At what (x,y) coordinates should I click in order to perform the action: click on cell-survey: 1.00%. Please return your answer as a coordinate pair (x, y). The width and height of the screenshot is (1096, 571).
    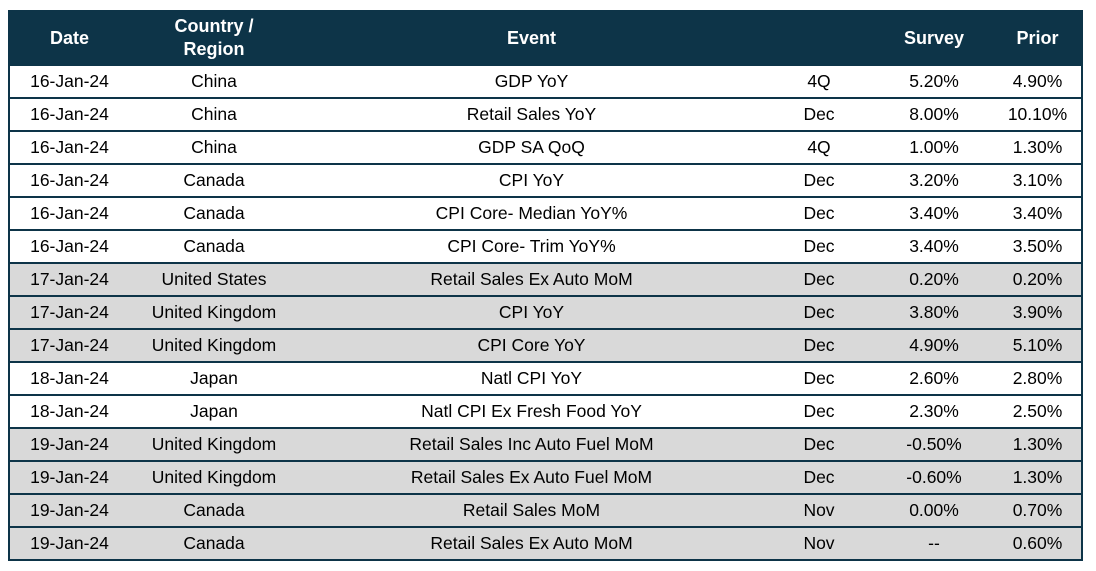
    Looking at the image, I should click on (934, 147).